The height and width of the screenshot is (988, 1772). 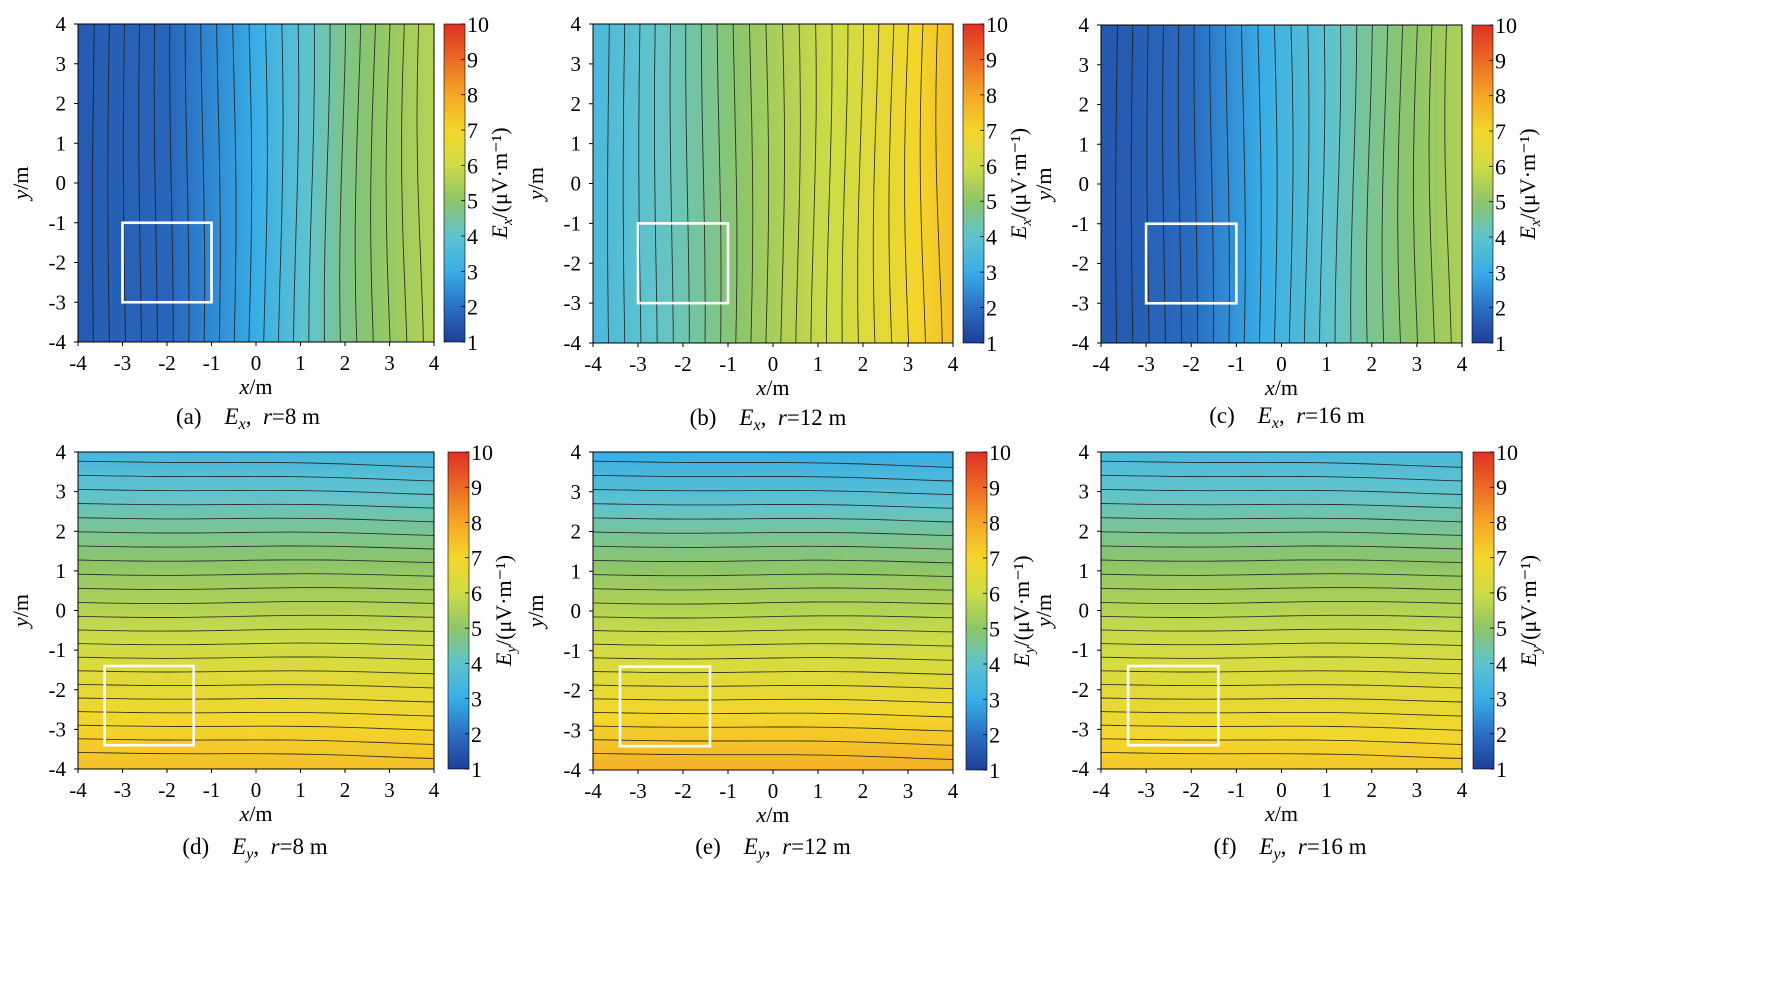 I want to click on contour-field-b, so click(x=773, y=183).